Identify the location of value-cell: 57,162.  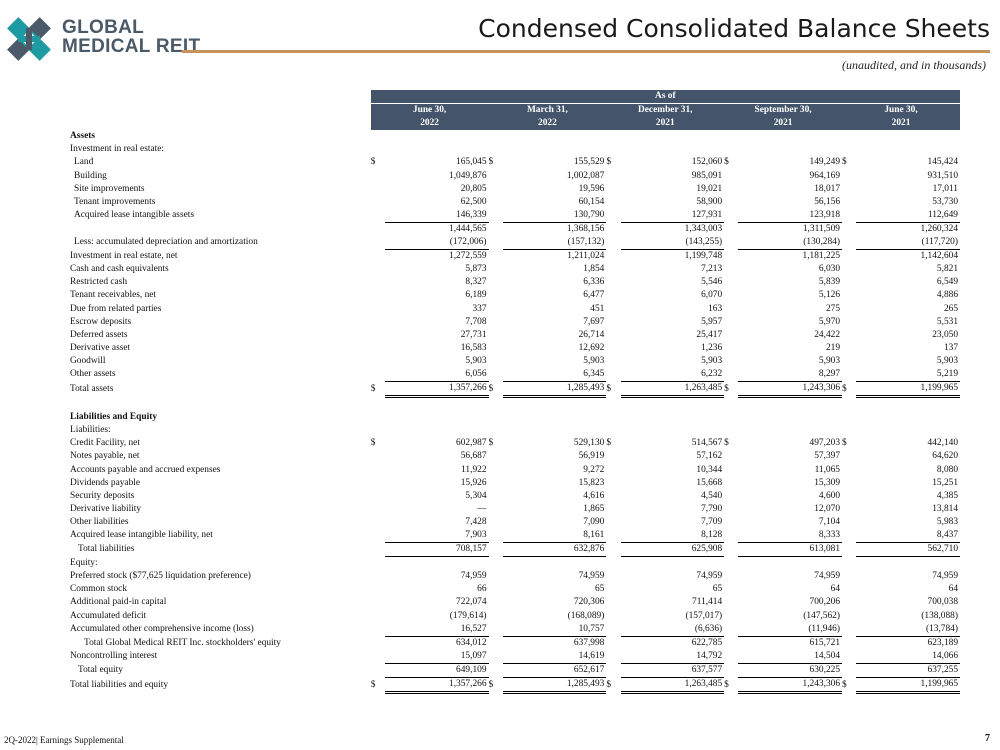
(709, 456).